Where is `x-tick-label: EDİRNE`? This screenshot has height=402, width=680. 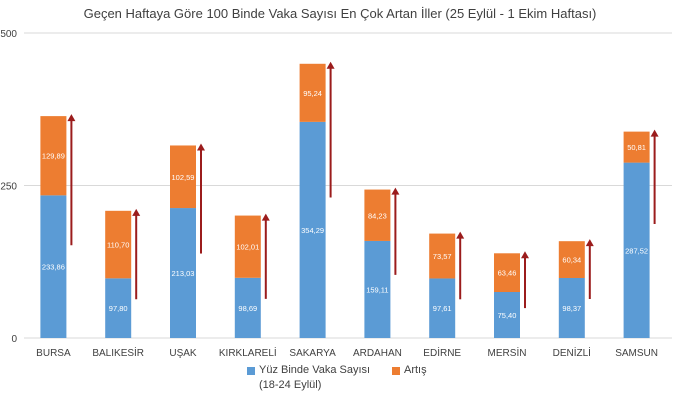 x-tick-label: EDİRNE is located at coordinates (442, 352).